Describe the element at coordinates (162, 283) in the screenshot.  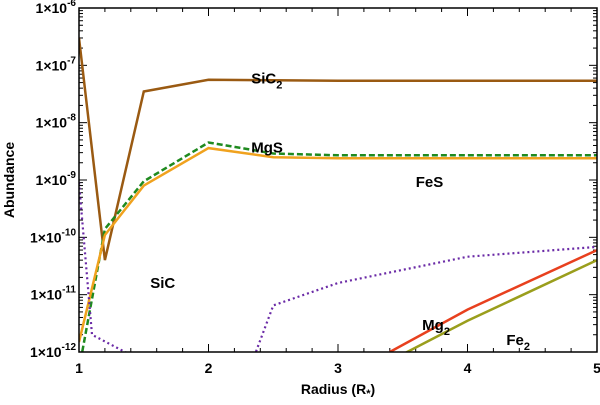
I see `series-label-sic: SiC` at that location.